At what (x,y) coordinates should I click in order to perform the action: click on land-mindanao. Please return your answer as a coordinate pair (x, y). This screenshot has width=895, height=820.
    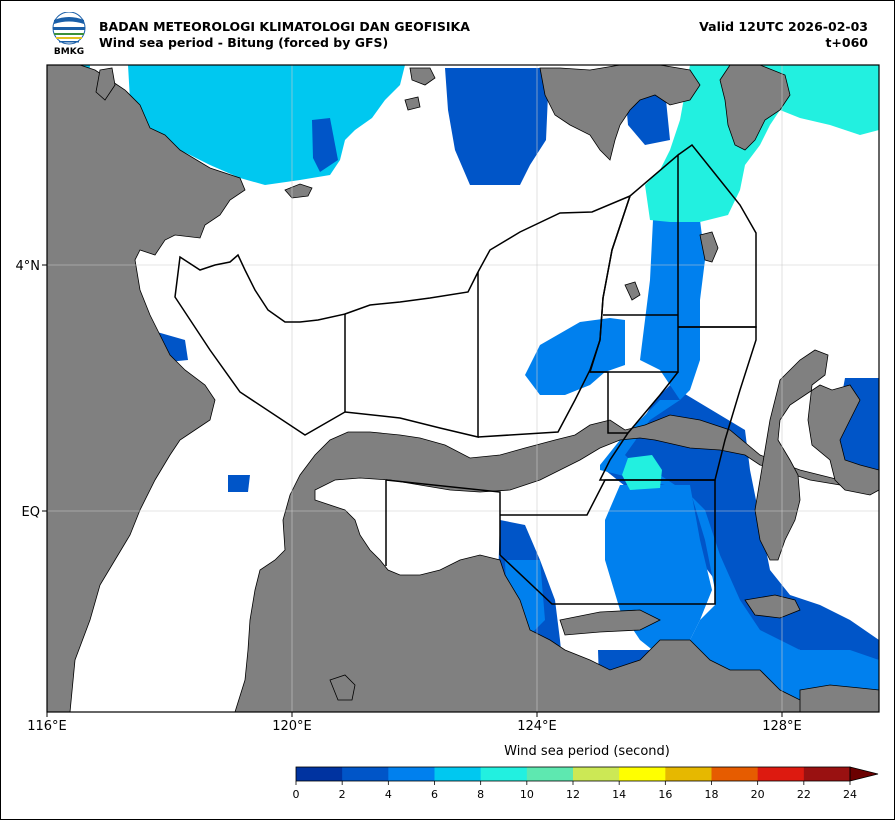
    Looking at the image, I should click on (620, 113).